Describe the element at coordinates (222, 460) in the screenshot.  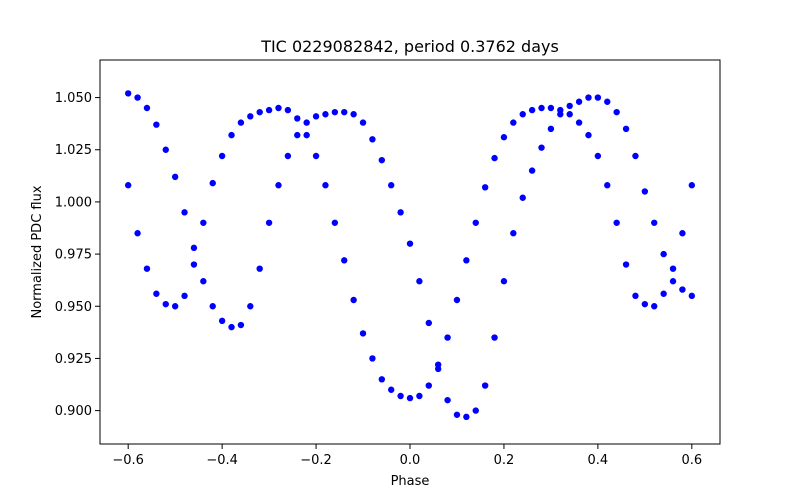
I see `x-tick-label: −0.4` at that location.